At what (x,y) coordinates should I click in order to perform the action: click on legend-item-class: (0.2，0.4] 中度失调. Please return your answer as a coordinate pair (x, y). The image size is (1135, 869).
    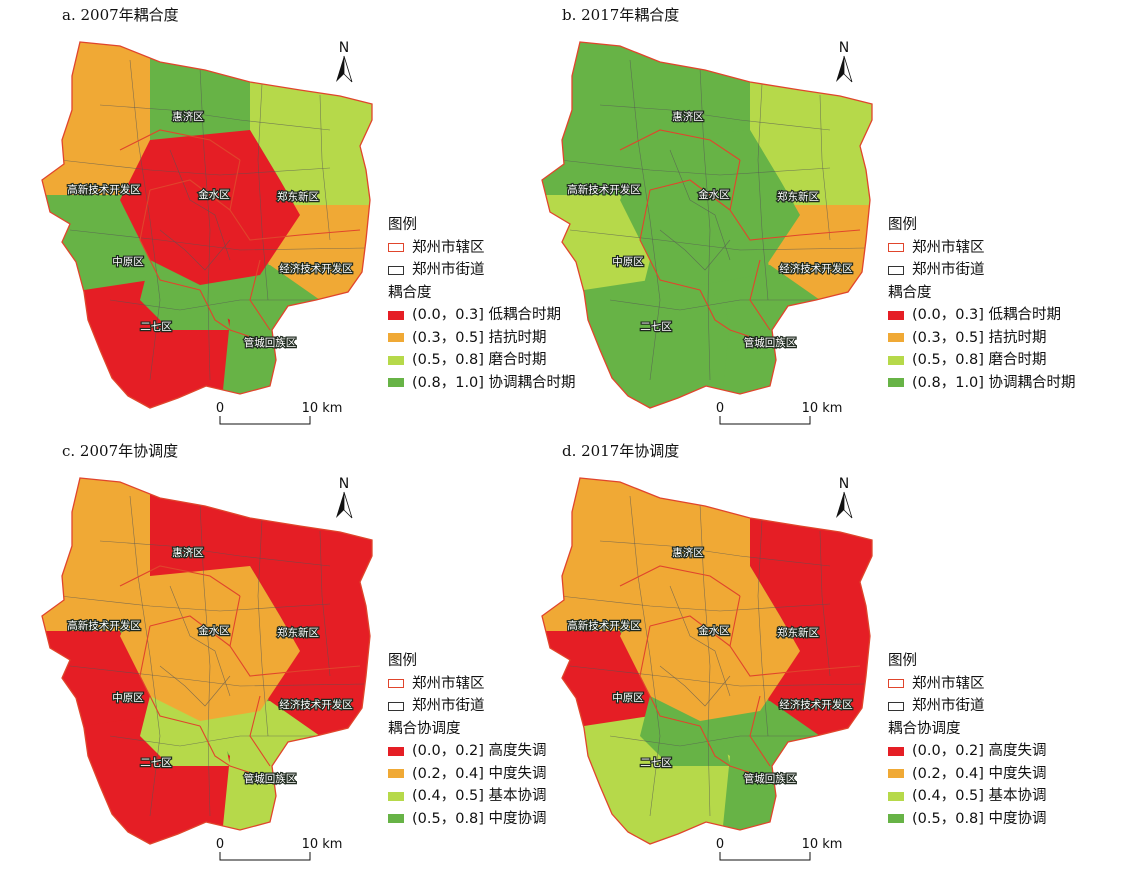
    Looking at the image, I should click on (467, 774).